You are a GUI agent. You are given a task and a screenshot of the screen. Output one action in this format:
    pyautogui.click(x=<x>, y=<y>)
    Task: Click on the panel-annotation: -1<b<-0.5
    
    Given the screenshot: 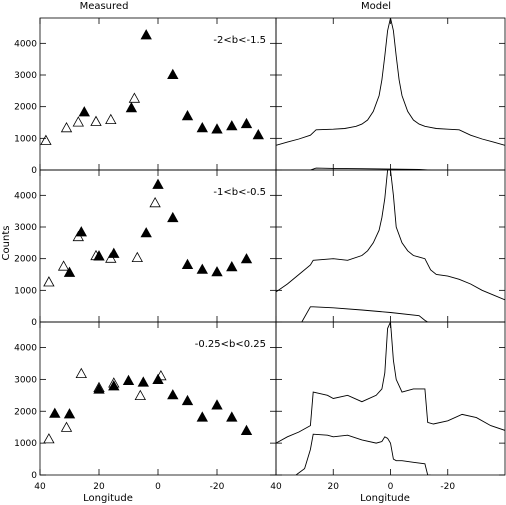 What is the action you would take?
    pyautogui.click(x=239, y=192)
    